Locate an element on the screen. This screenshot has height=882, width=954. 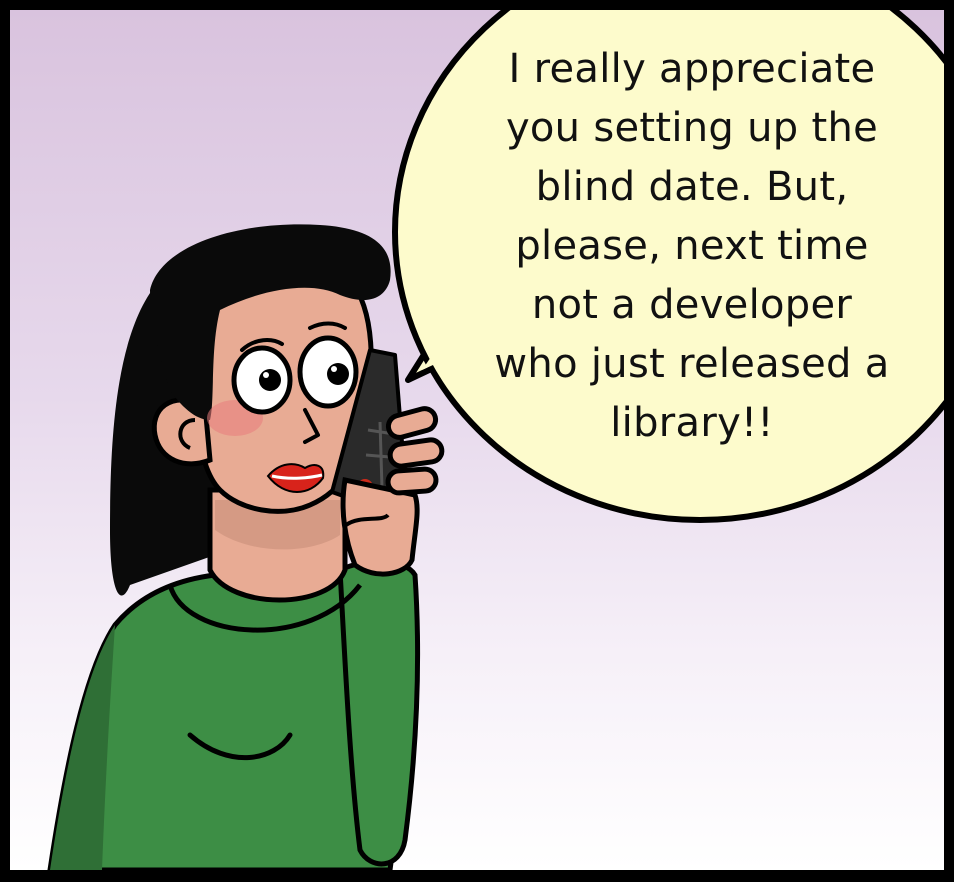
right-eye is located at coordinates (328, 372).